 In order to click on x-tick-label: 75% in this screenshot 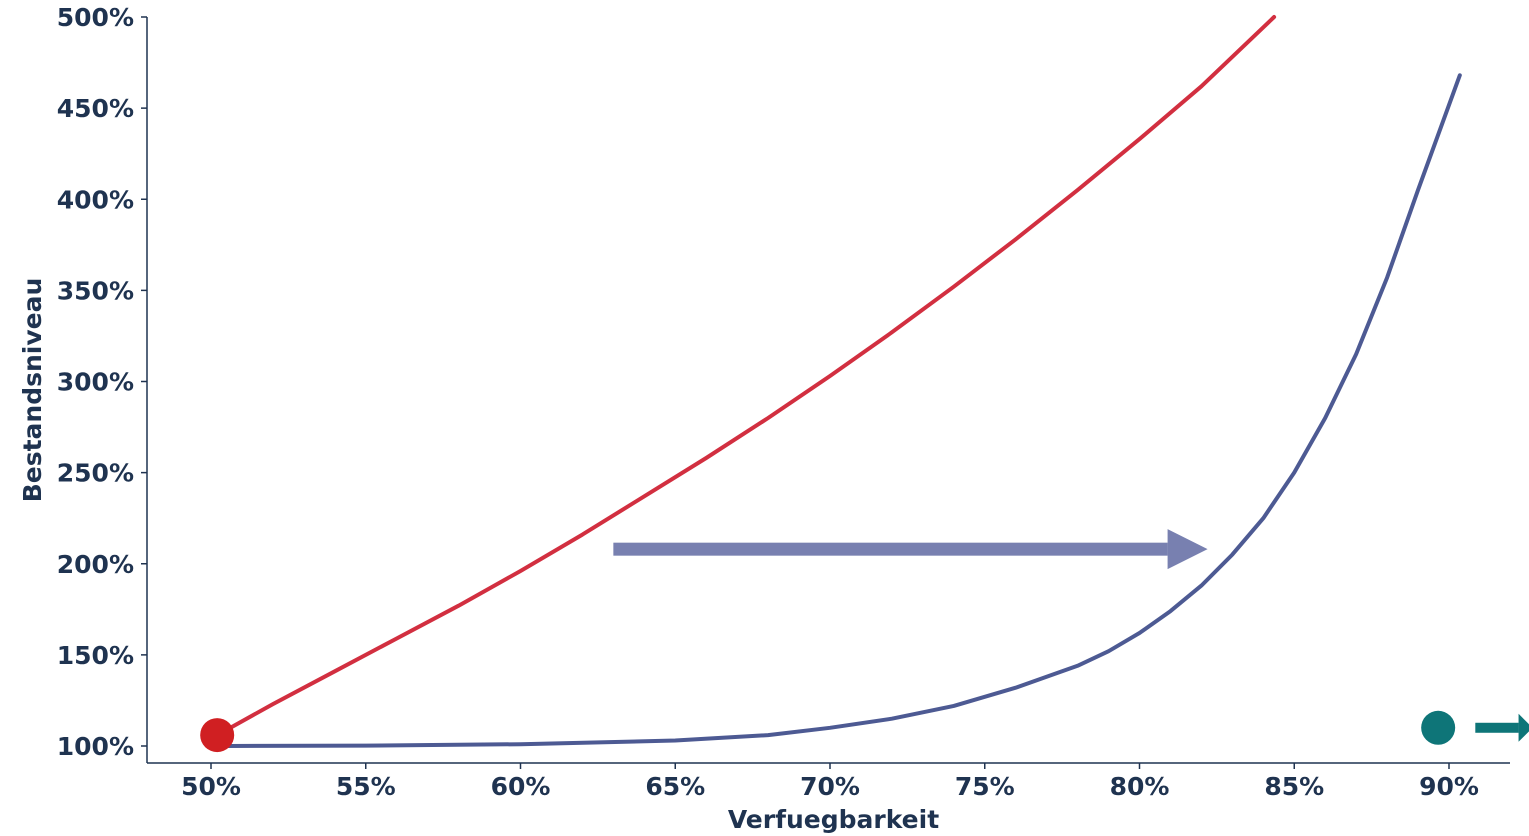, I will do `click(985, 786)`.